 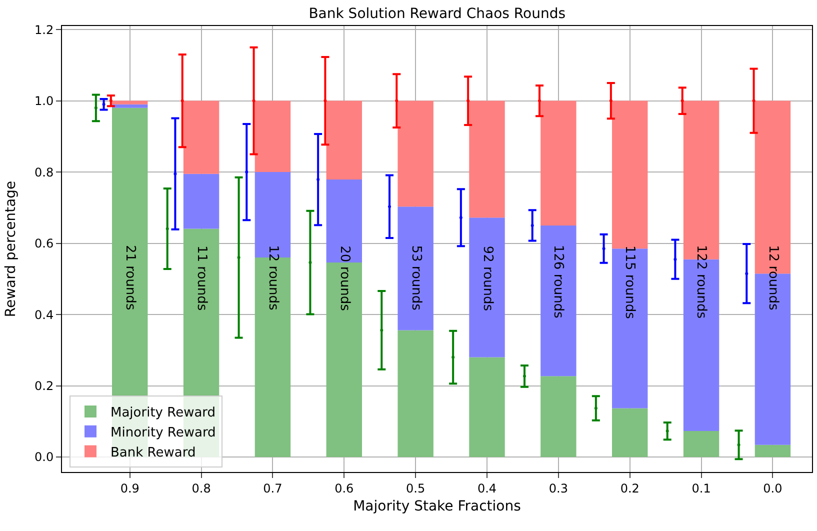 I want to click on x-tick-label: 0.1, so click(x=701, y=488).